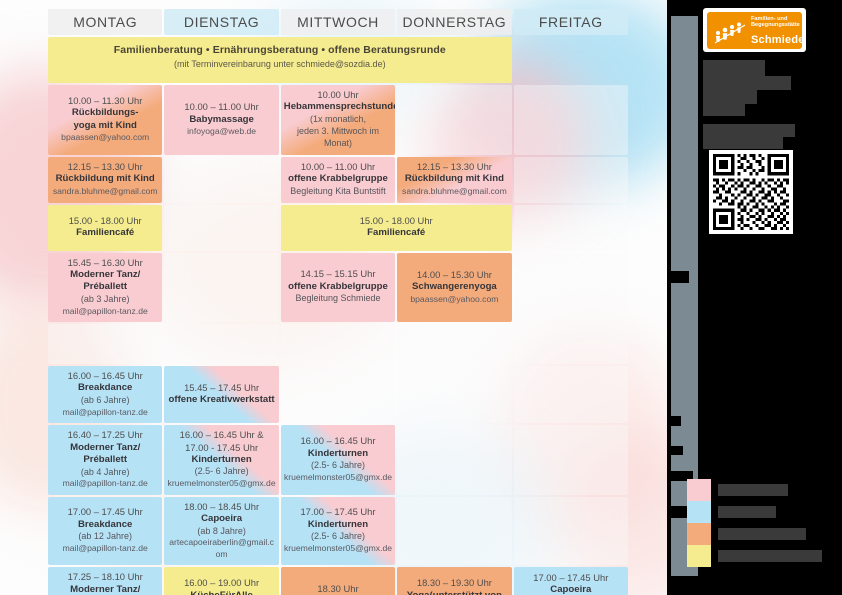 The image size is (842, 595). What do you see at coordinates (105, 411) in the screenshot?
I see `cell-email: mail@papillon-tanz.de` at bounding box center [105, 411].